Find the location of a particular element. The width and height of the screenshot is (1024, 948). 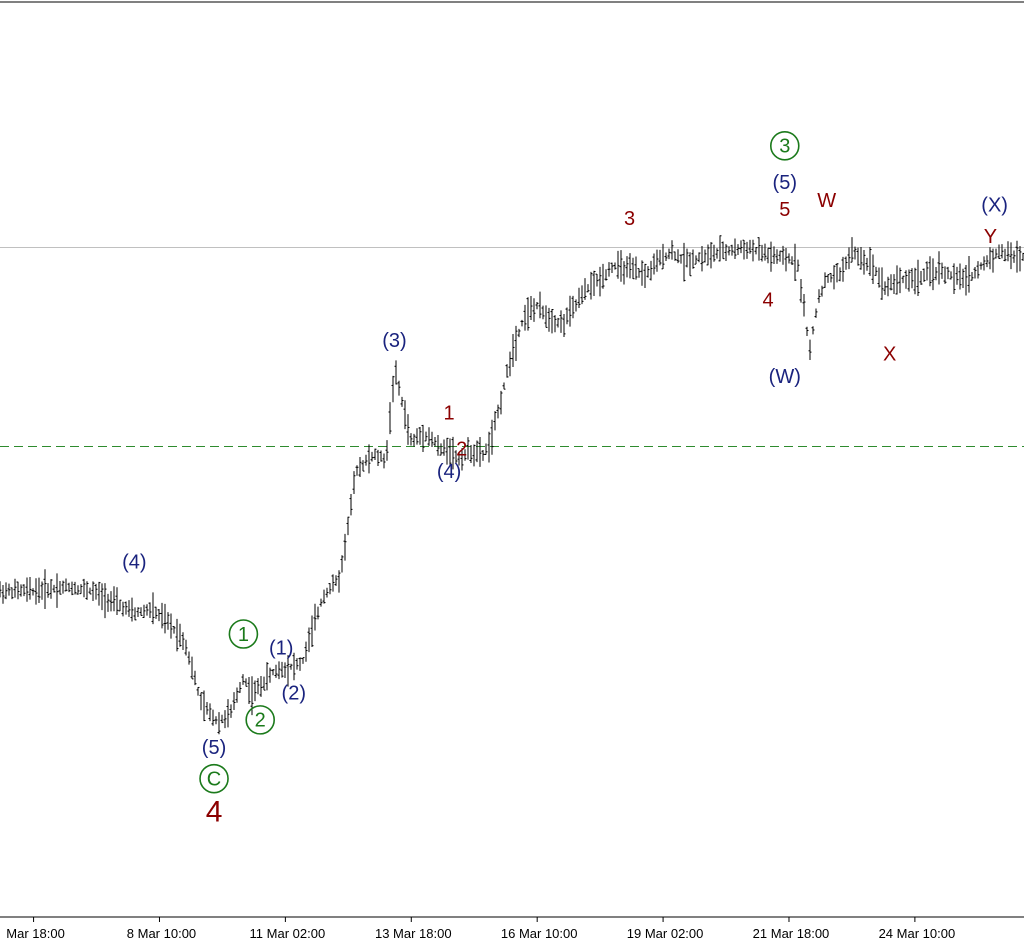

x-tick-label: Mar 18:00 is located at coordinates (35, 933).